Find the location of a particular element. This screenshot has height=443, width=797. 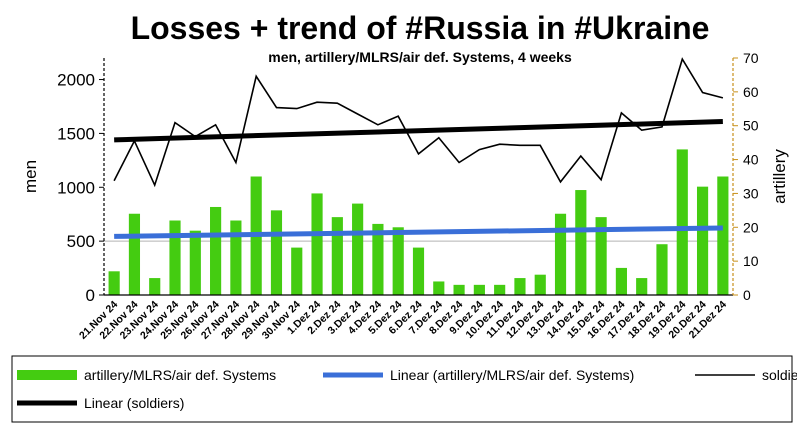

y2-tick-label: 10 is located at coordinates (751, 261).